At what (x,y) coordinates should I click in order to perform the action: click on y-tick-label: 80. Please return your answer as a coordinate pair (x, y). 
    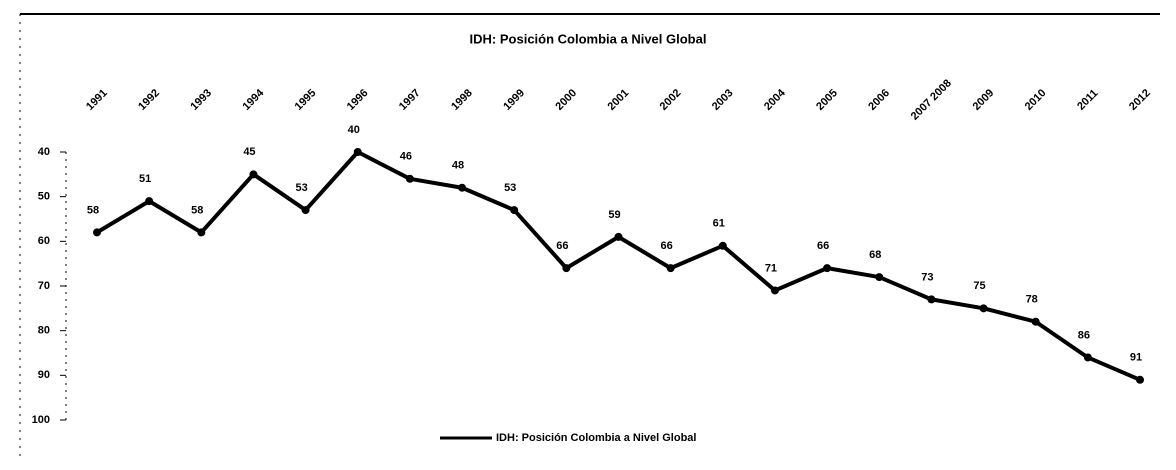
    Looking at the image, I should click on (44, 331).